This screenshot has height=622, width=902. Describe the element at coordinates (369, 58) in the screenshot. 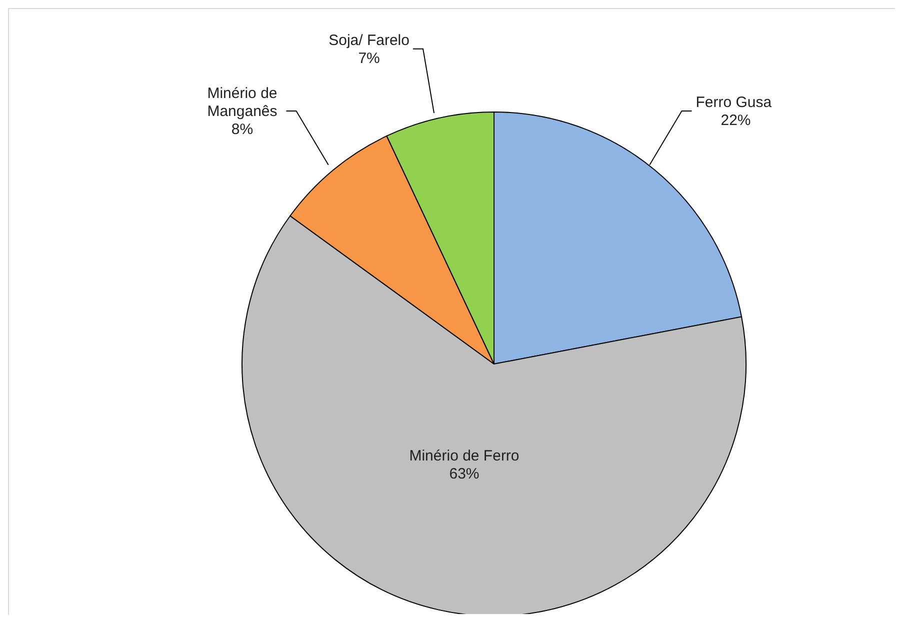

I see `data-label: 7%` at that location.